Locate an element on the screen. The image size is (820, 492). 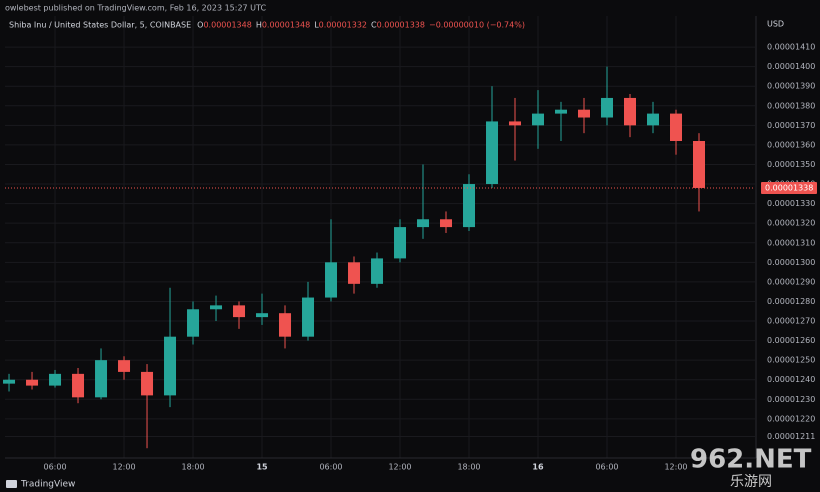
watermark: 962.NET is located at coordinates (751, 460).